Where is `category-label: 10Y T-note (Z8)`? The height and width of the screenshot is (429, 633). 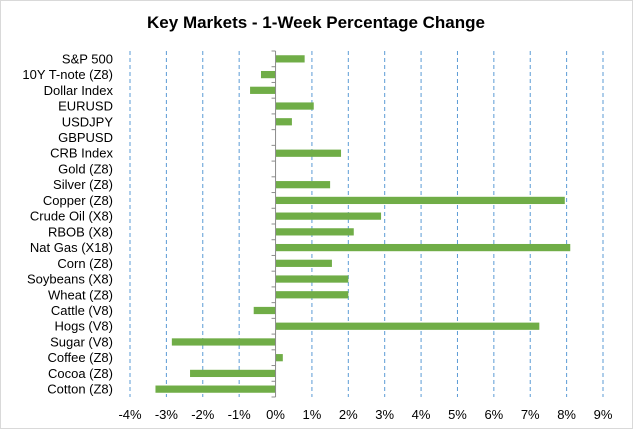
category-label: 10Y T-note (Z8) is located at coordinates (67, 74).